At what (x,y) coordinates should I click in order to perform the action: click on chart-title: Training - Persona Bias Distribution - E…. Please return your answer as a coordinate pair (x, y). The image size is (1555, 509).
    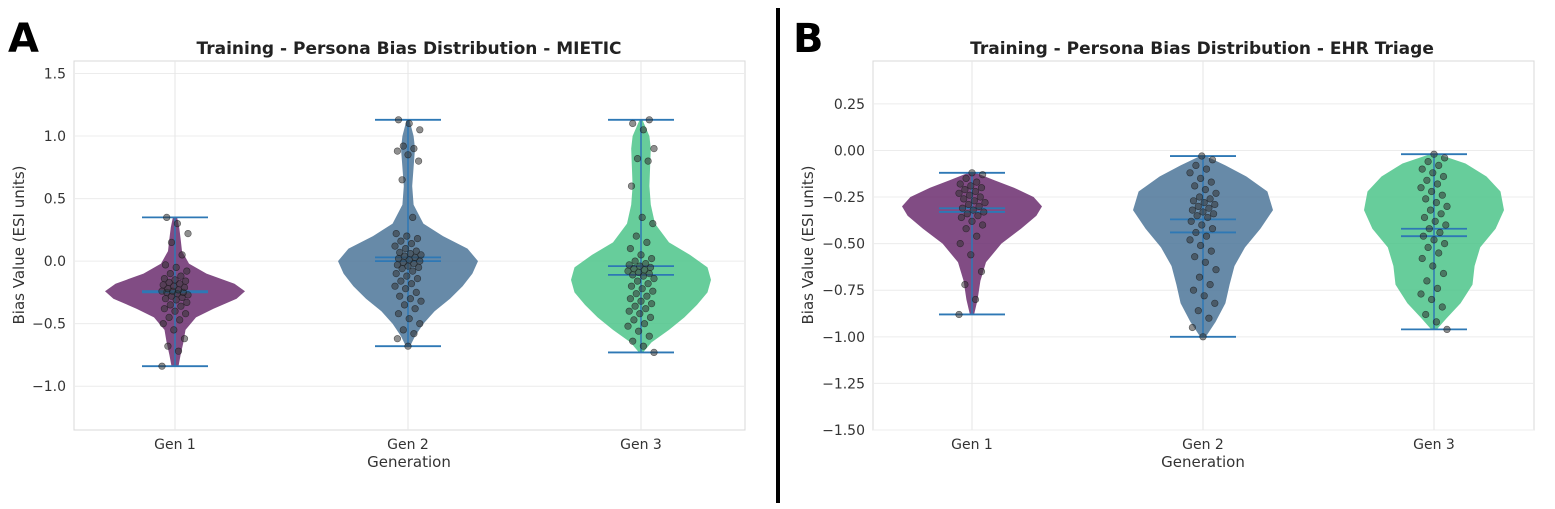
    Looking at the image, I should click on (1202, 49).